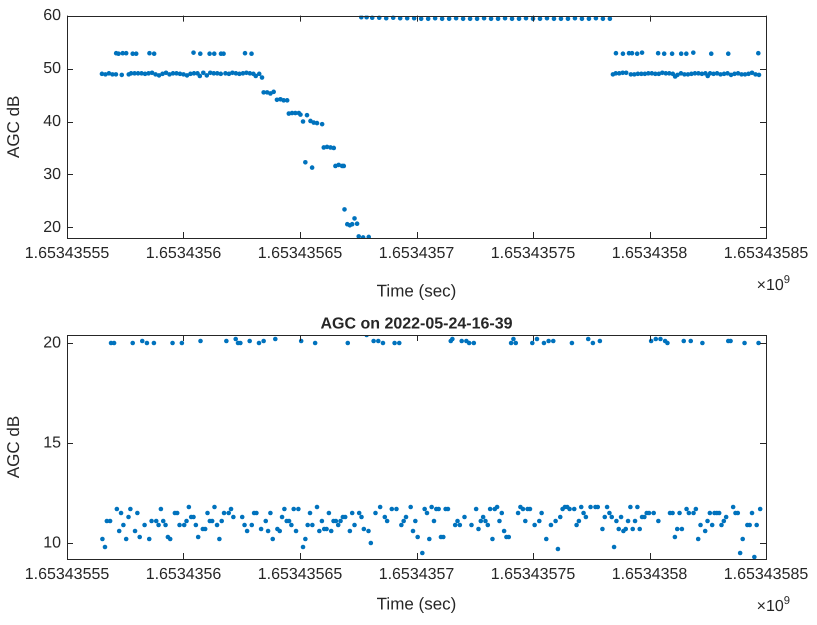 This screenshot has height=625, width=817. I want to click on chart-title: AGC on 2022-05-24-16-39, so click(416, 323).